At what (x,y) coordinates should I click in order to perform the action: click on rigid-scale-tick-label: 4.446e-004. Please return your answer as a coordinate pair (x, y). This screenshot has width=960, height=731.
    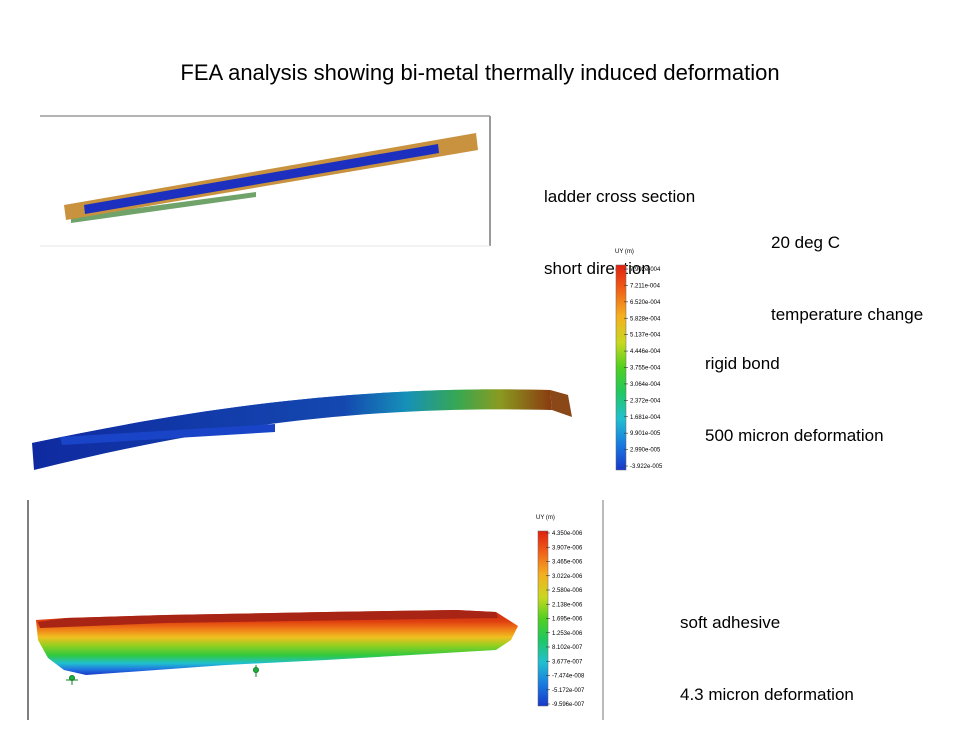
    Looking at the image, I should click on (645, 352).